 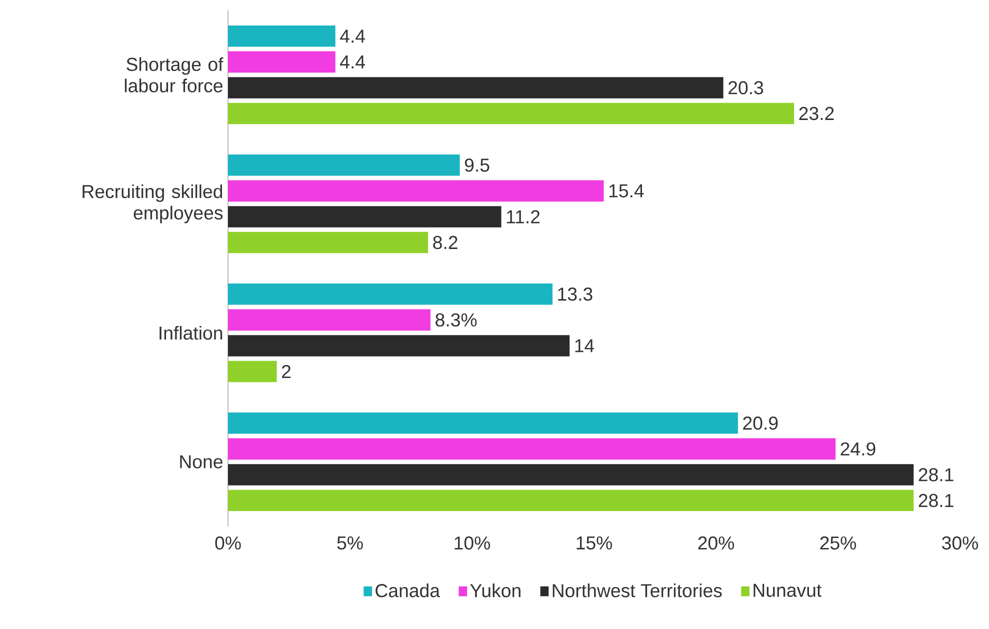 I want to click on data-label: 23.2, so click(x=816, y=113).